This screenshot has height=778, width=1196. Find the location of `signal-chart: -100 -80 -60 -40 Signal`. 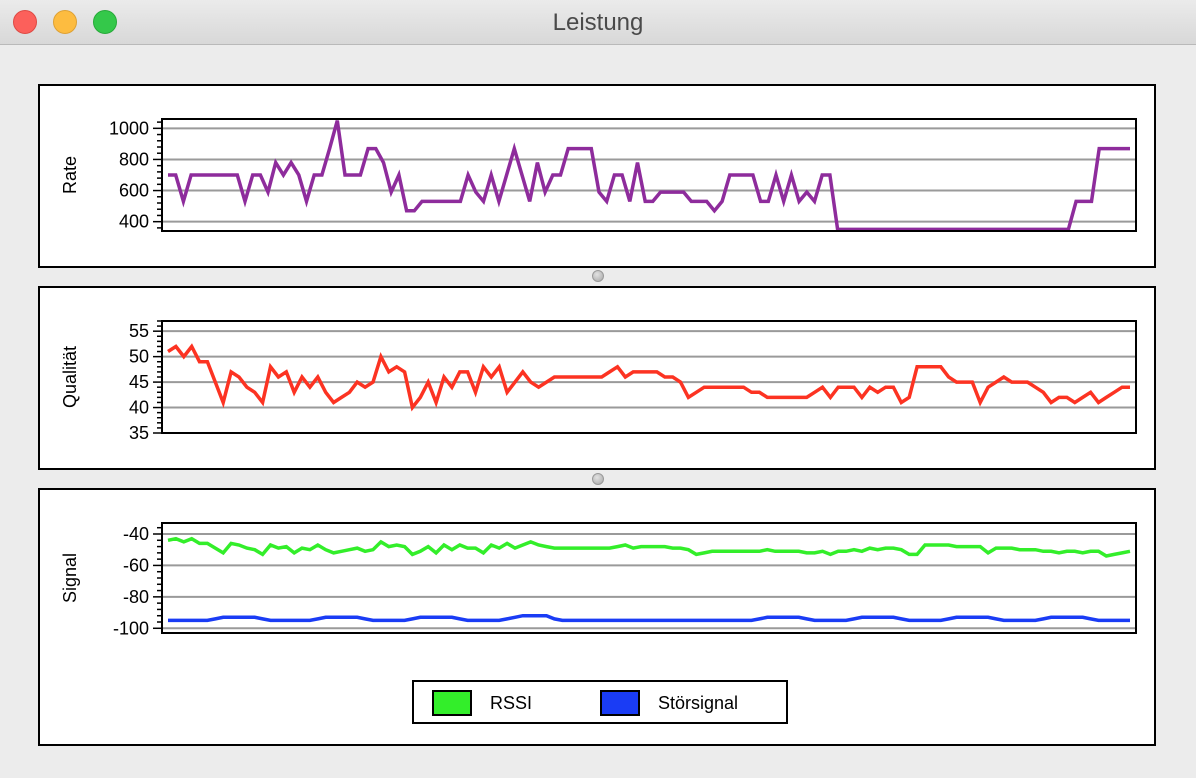

signal-chart: -100 -80 -60 -40 Signal is located at coordinates (598, 580).